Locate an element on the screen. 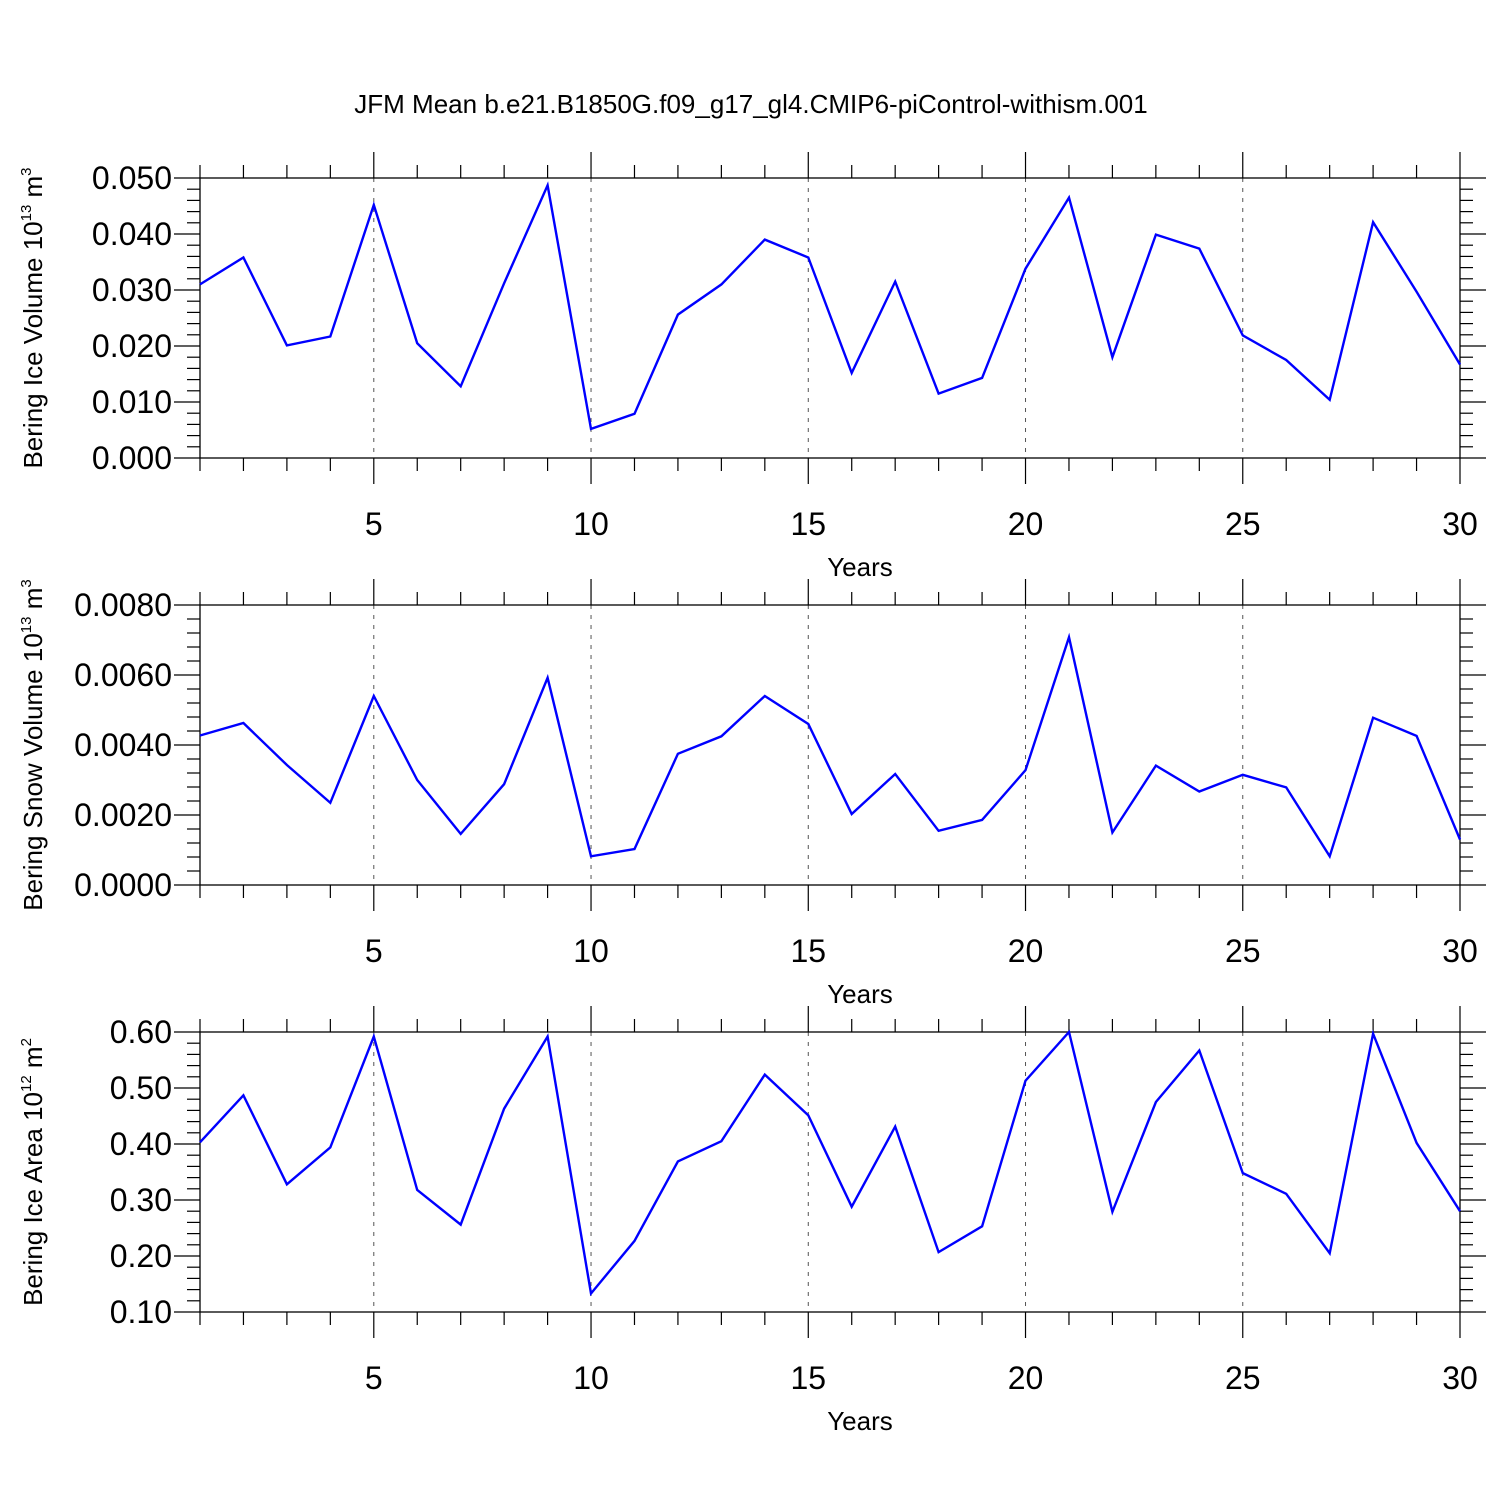  y-tick-label: 0.010 is located at coordinates (132, 402).